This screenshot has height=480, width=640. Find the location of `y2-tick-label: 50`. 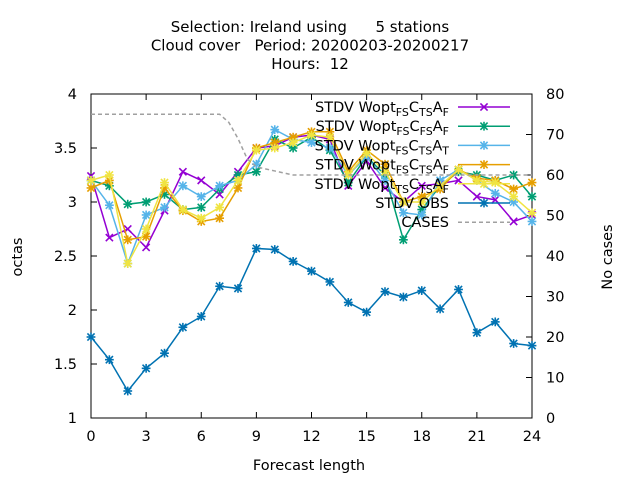

y2-tick-label: 50 is located at coordinates (555, 217).